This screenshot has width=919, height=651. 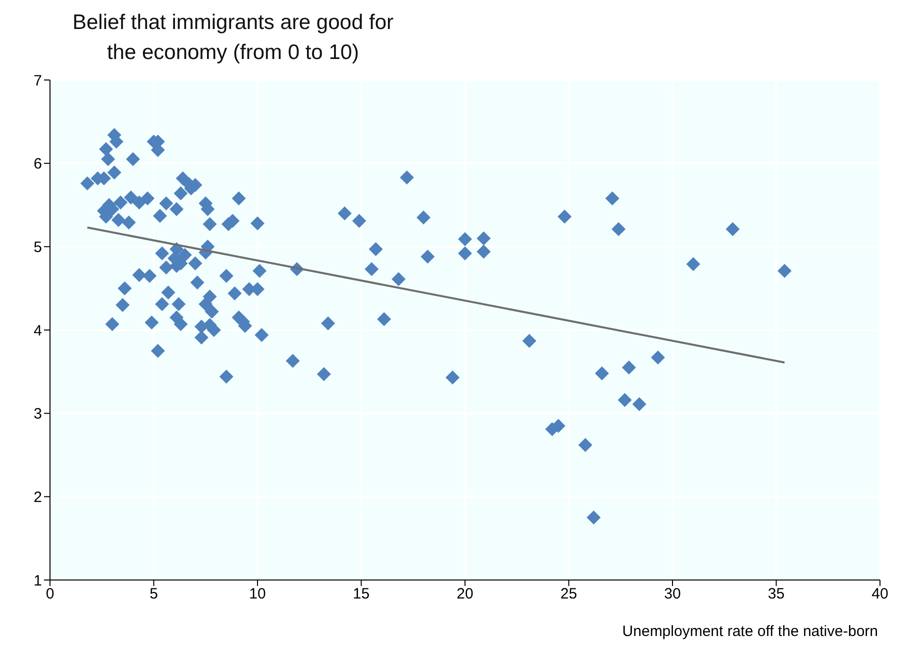 What do you see at coordinates (38, 331) in the screenshot?
I see `y-tick-label: 4` at bounding box center [38, 331].